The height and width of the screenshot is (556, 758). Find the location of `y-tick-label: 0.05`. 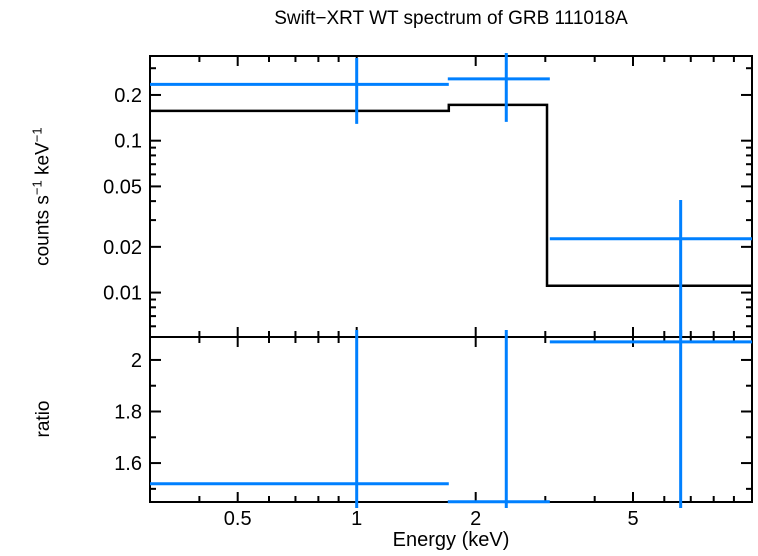

y-tick-label: 0.05 is located at coordinates (122, 187).